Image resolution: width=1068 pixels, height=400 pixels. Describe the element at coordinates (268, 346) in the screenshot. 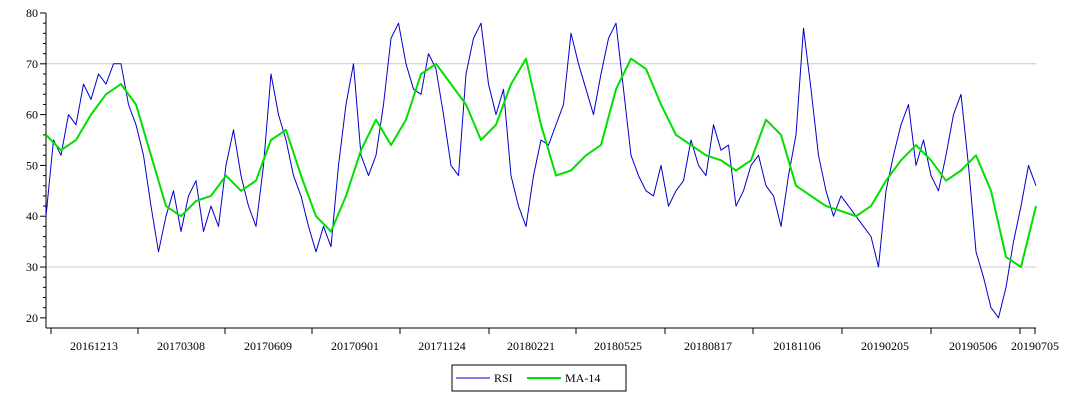

I see `x-tick-label-20170609: 20170609` at that location.